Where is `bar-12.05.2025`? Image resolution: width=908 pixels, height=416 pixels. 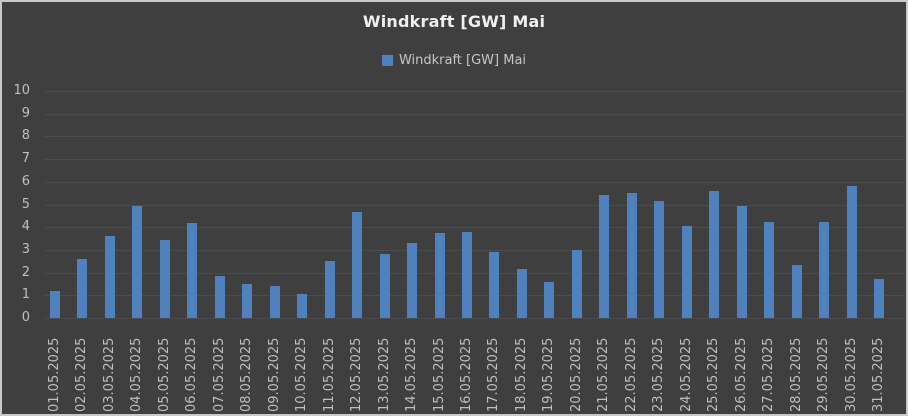 bar-12.05.2025 is located at coordinates (357, 265).